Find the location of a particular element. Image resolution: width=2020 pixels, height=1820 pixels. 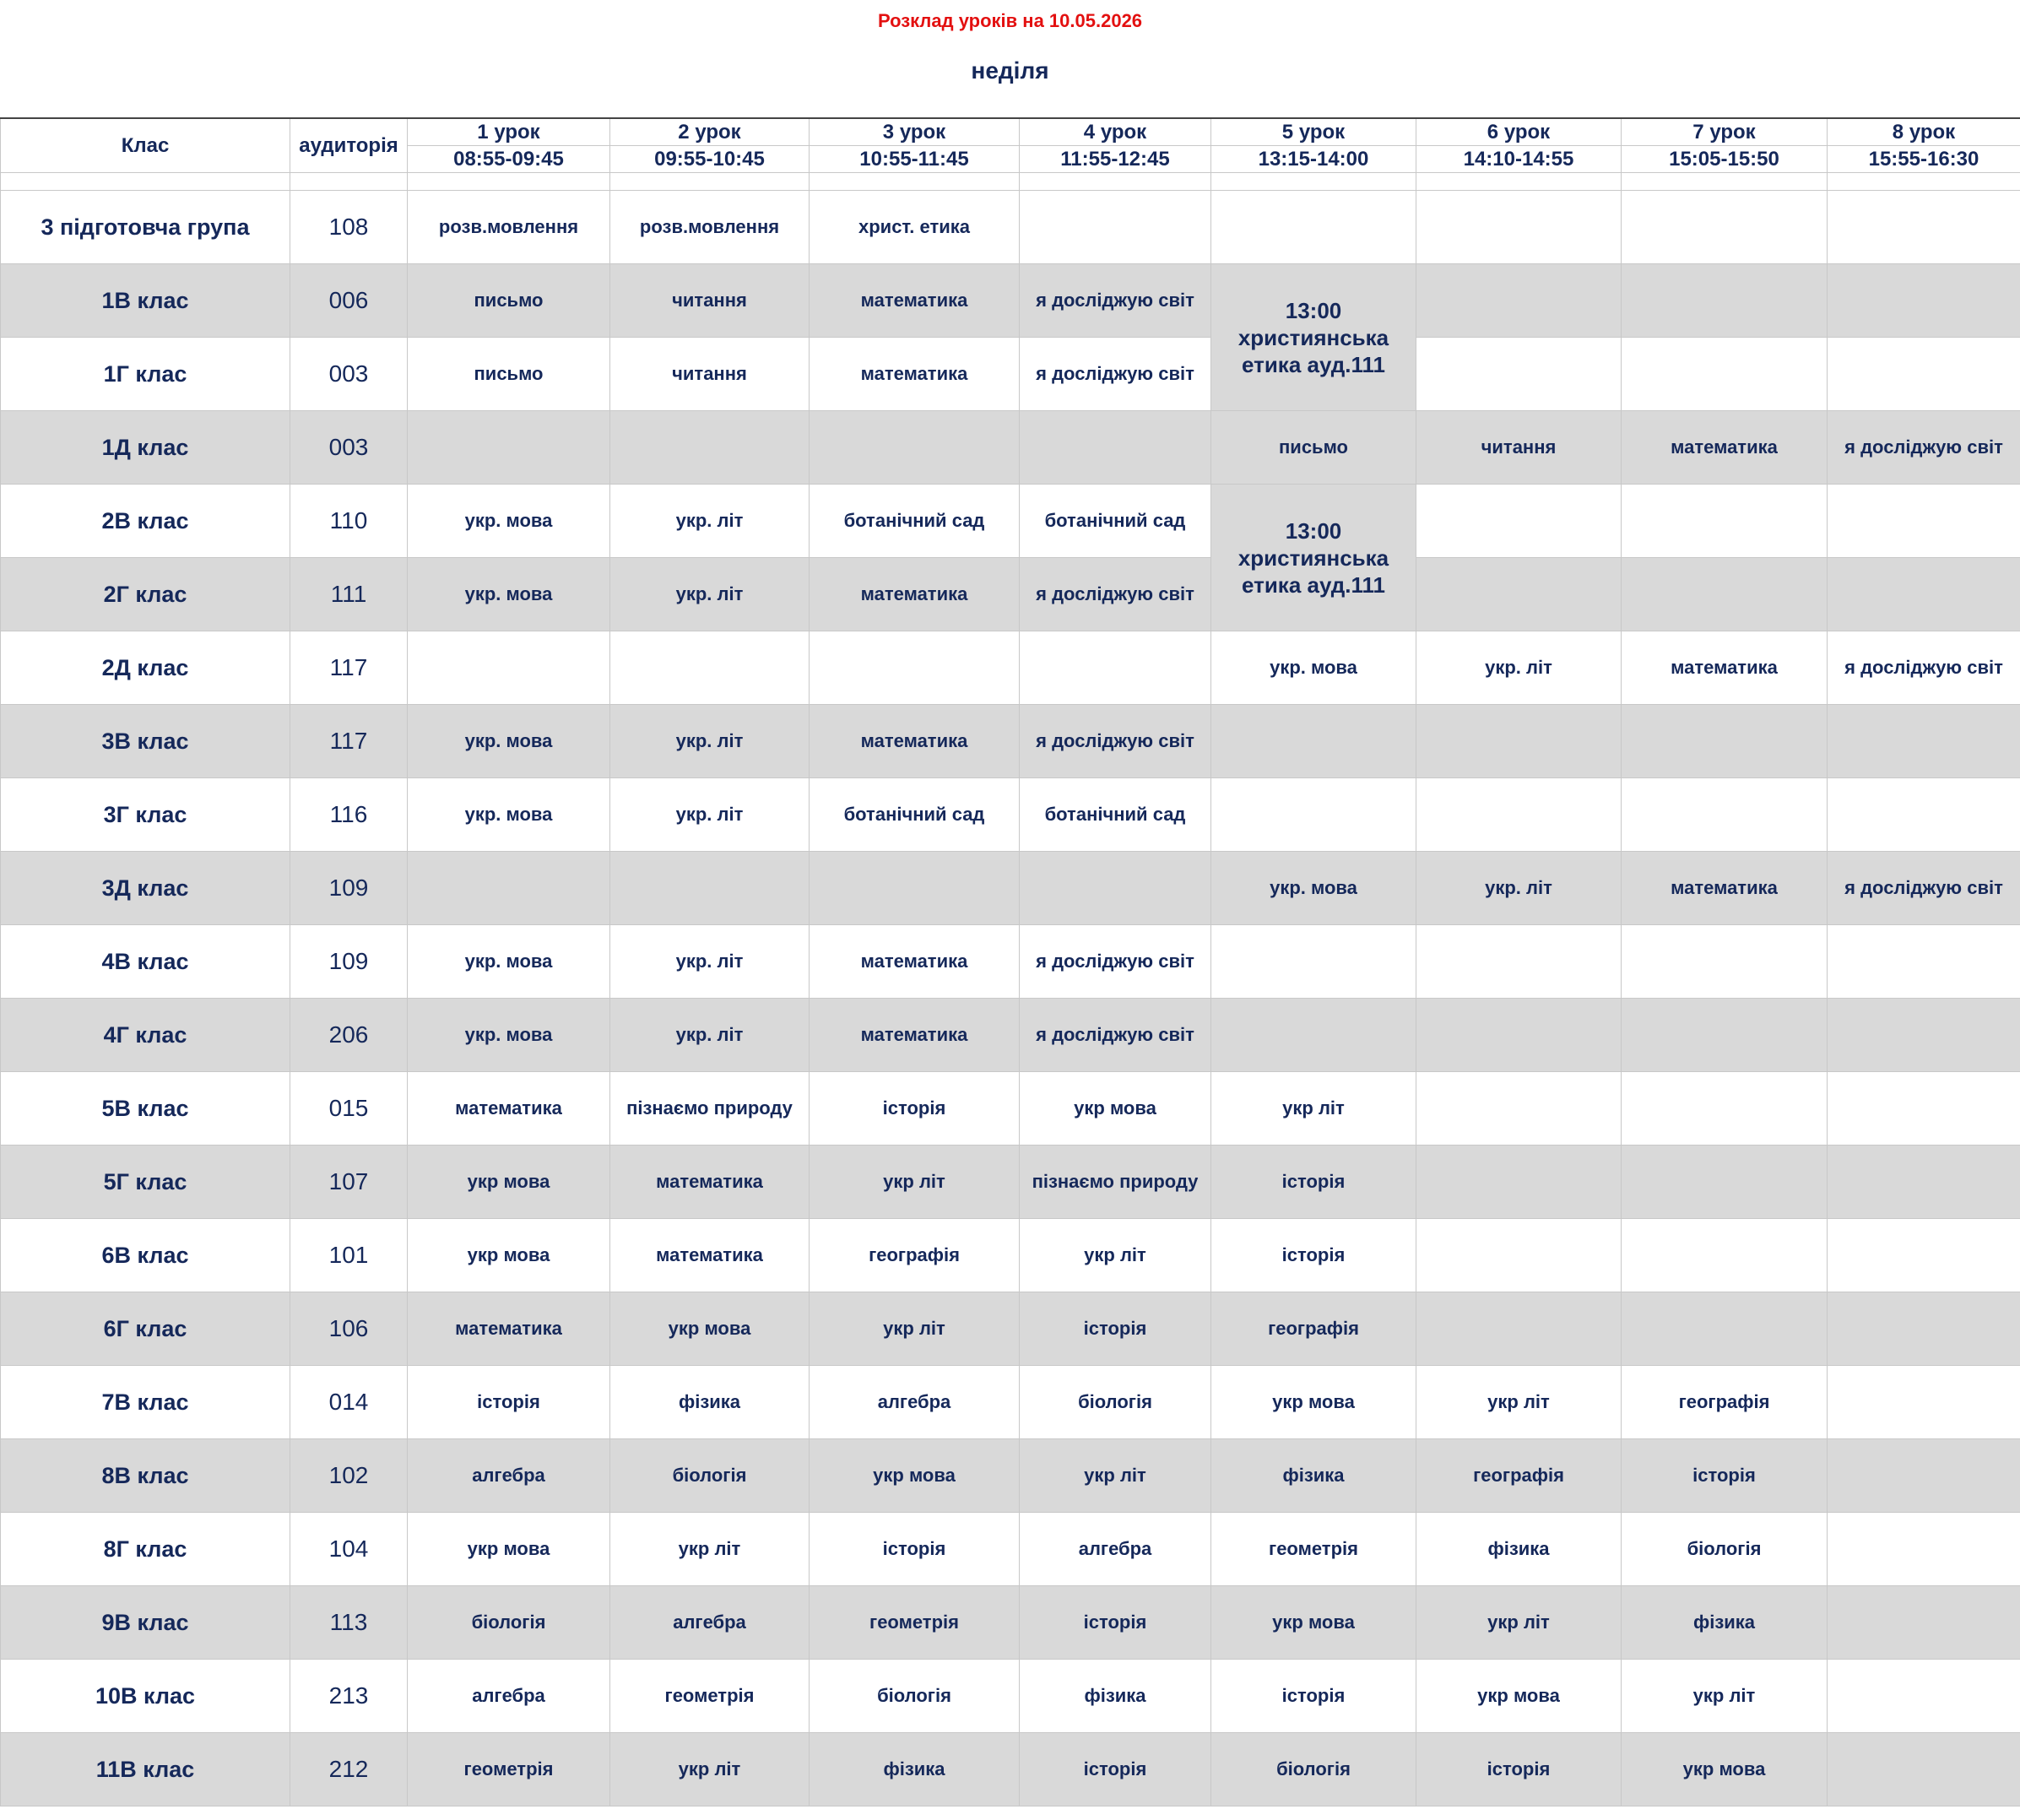

lesson-time: 10:55-11:45 is located at coordinates (914, 159).